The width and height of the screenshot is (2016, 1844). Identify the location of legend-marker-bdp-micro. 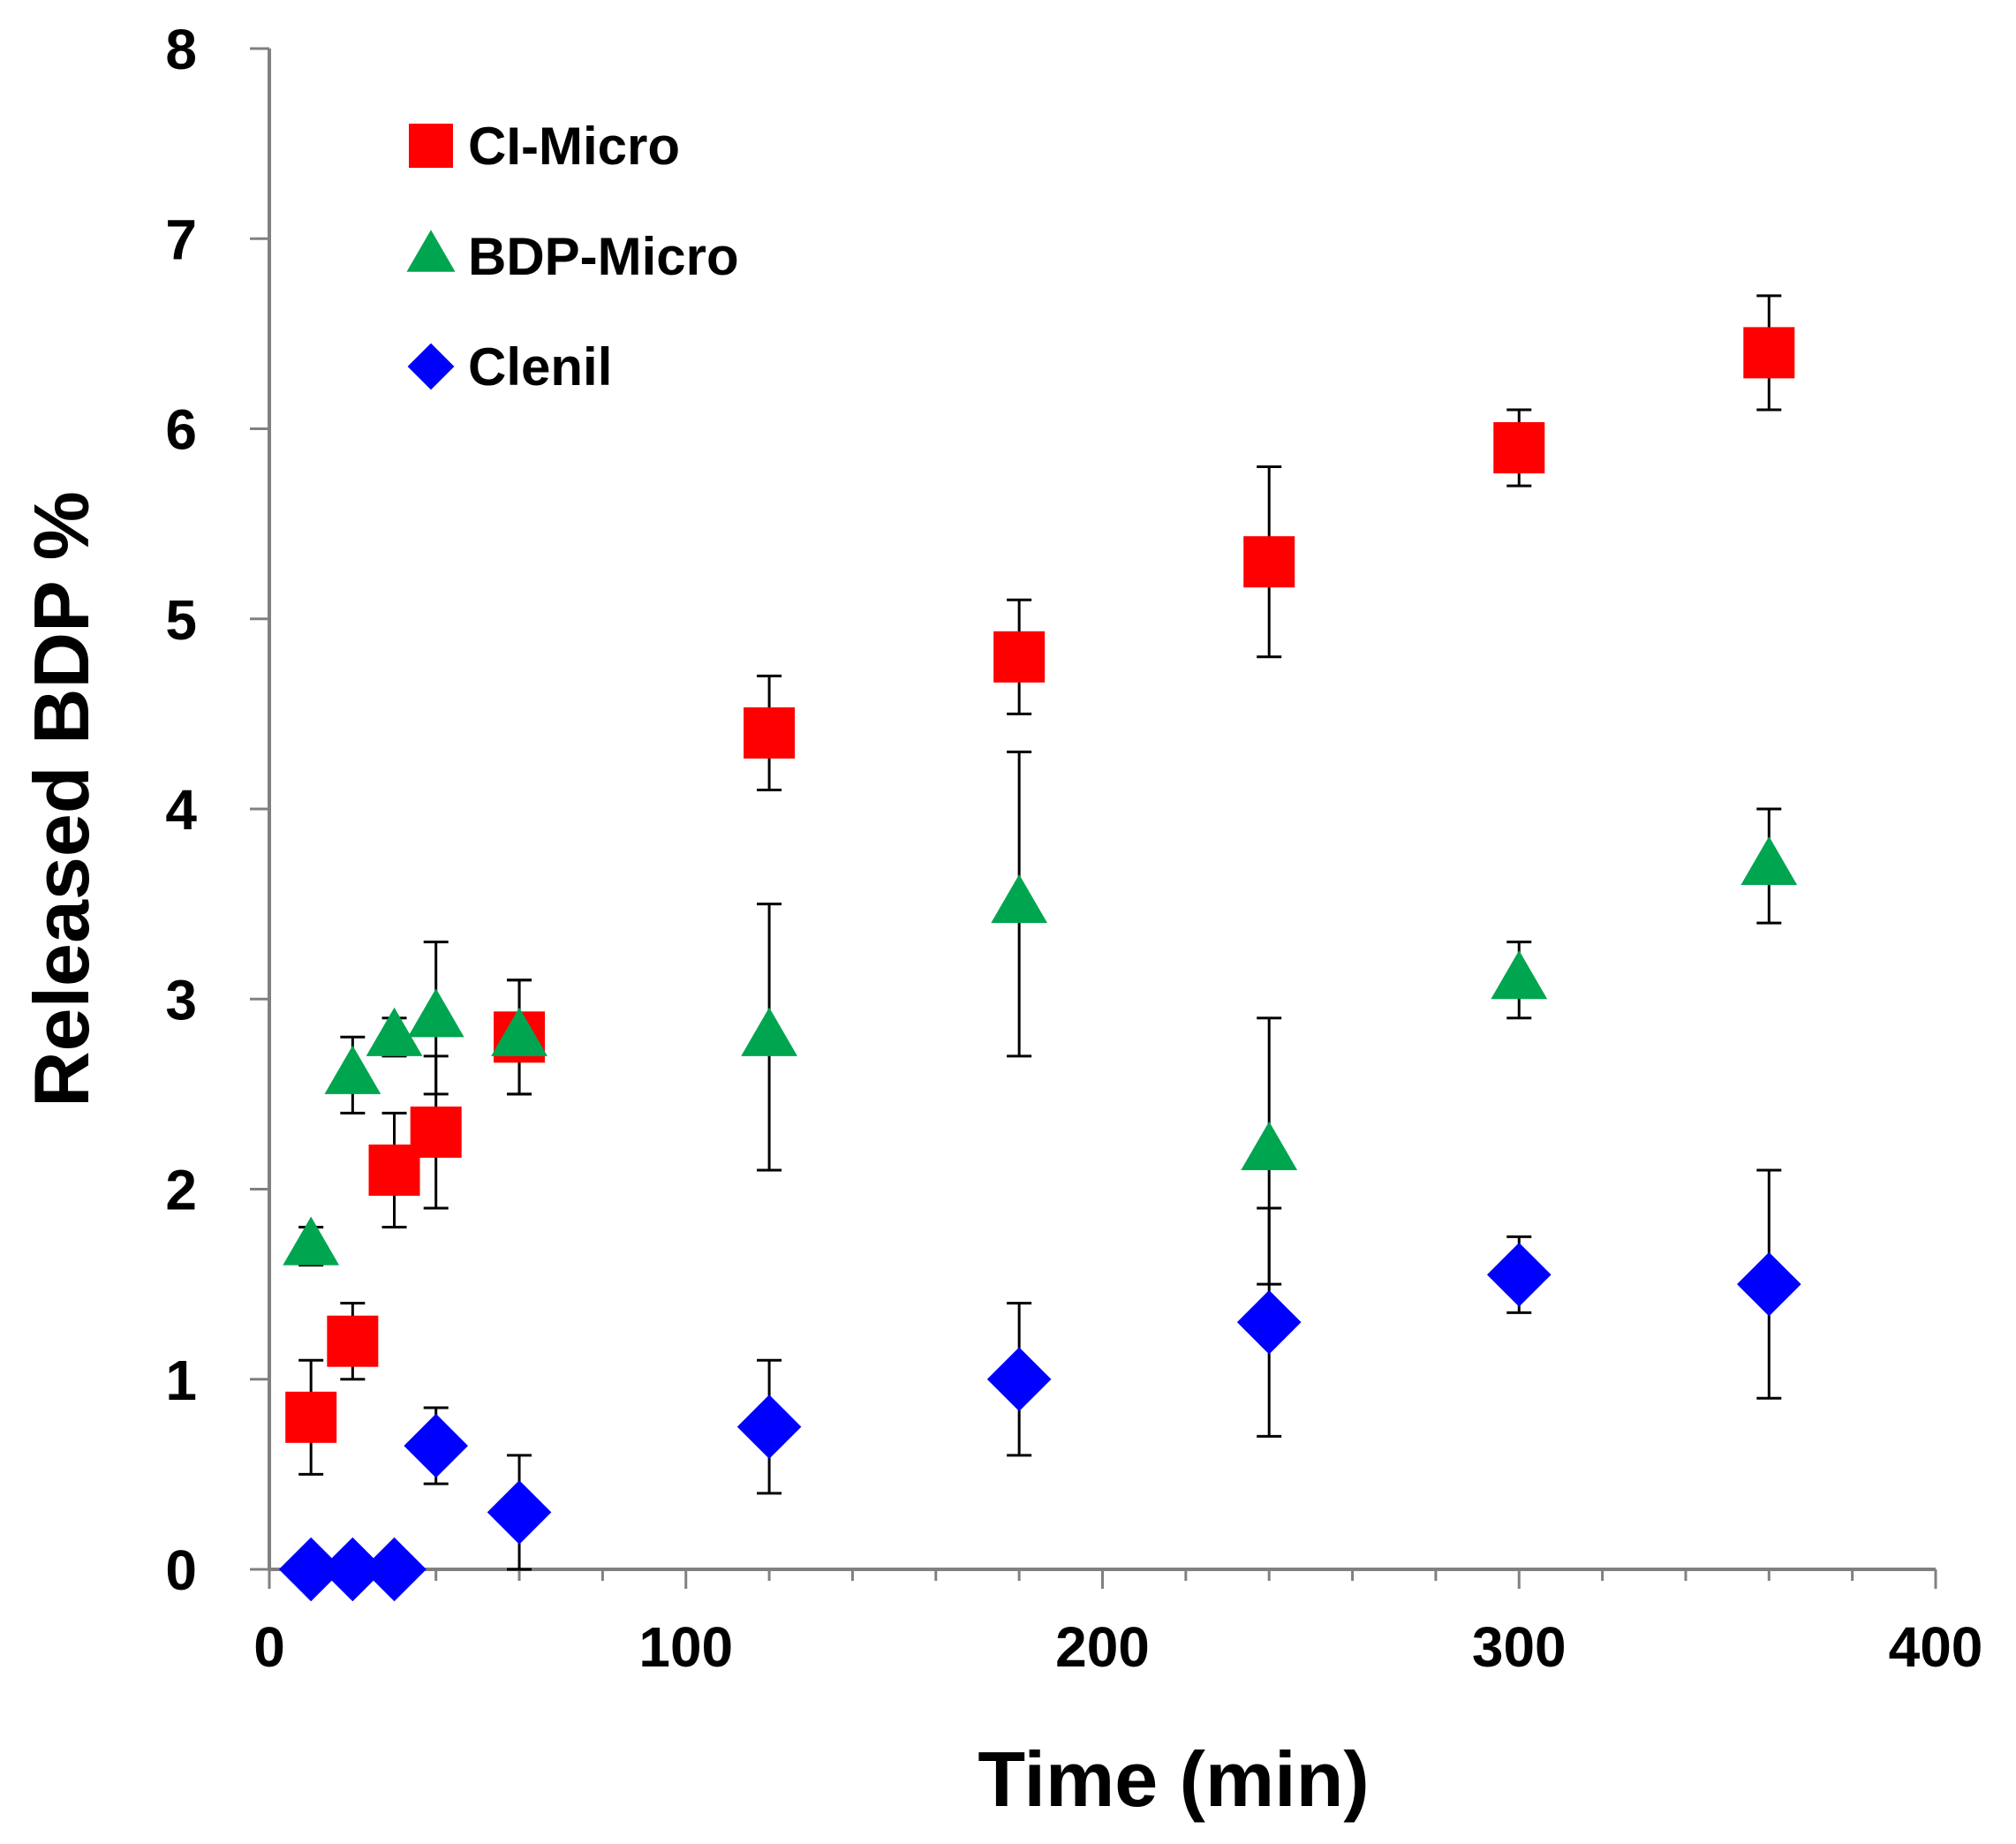
(431, 251).